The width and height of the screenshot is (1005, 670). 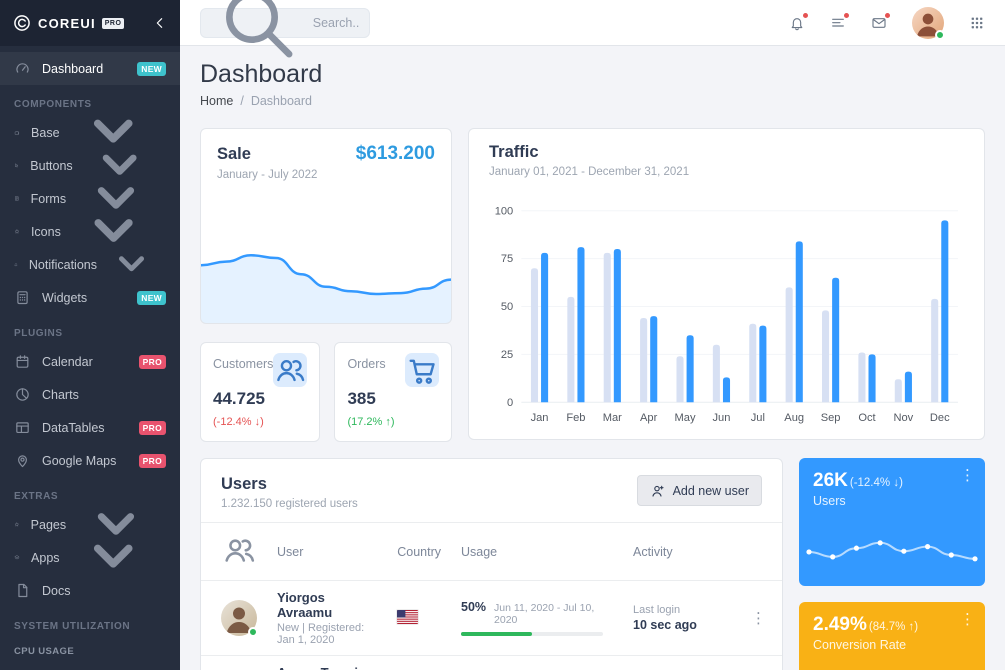 I want to click on header-actions, so click(x=887, y=23).